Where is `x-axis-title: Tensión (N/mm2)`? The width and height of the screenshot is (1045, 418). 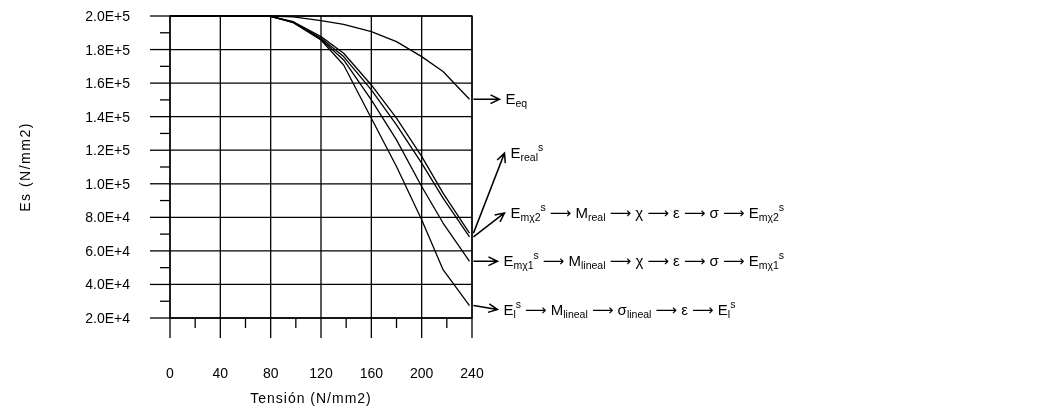 x-axis-title: Tensión (N/mm2) is located at coordinates (311, 398).